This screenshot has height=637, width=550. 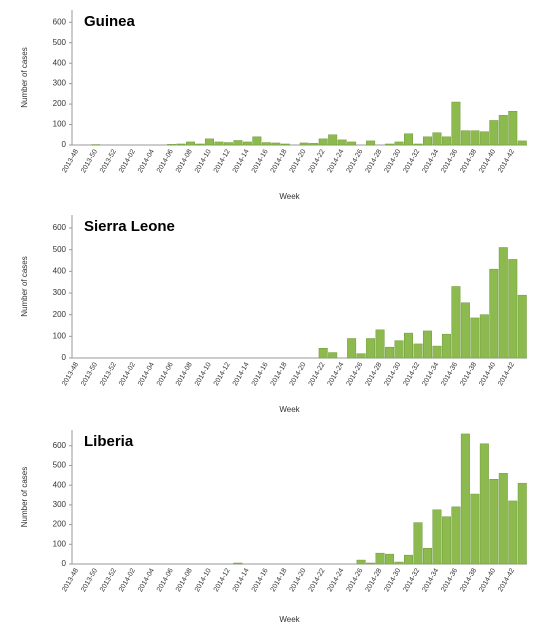 What do you see at coordinates (60, 249) in the screenshot?
I see `y-tick-label: 500` at bounding box center [60, 249].